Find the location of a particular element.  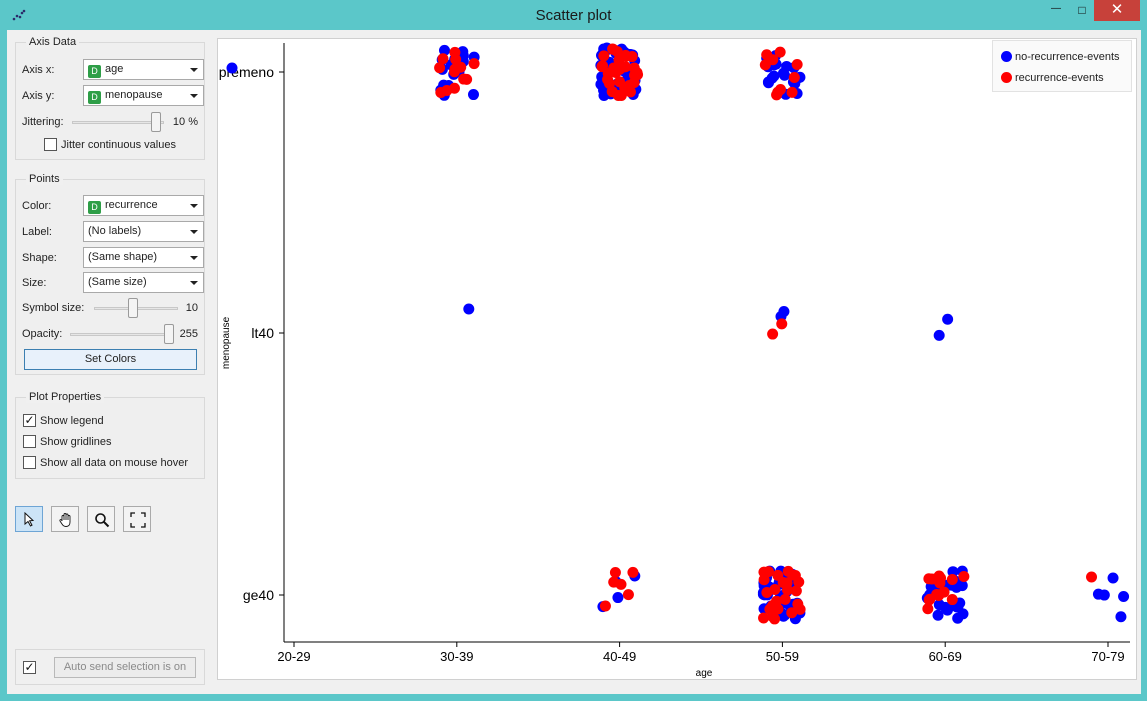

select-pointer-icon is located at coordinates (29, 519).